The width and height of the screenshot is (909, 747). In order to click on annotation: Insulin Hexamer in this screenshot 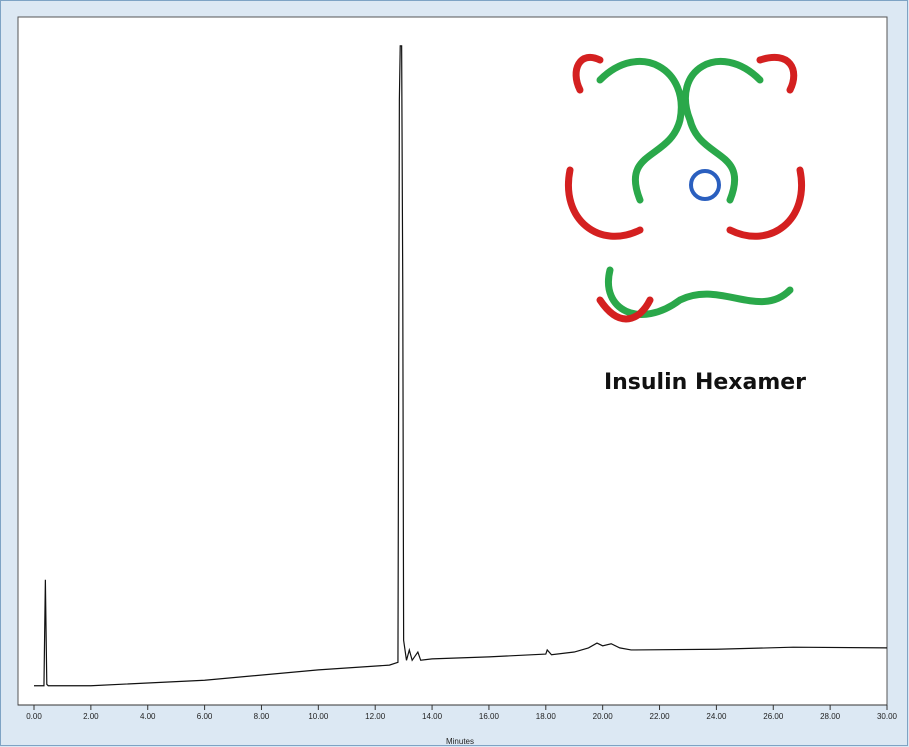, I will do `click(705, 382)`.